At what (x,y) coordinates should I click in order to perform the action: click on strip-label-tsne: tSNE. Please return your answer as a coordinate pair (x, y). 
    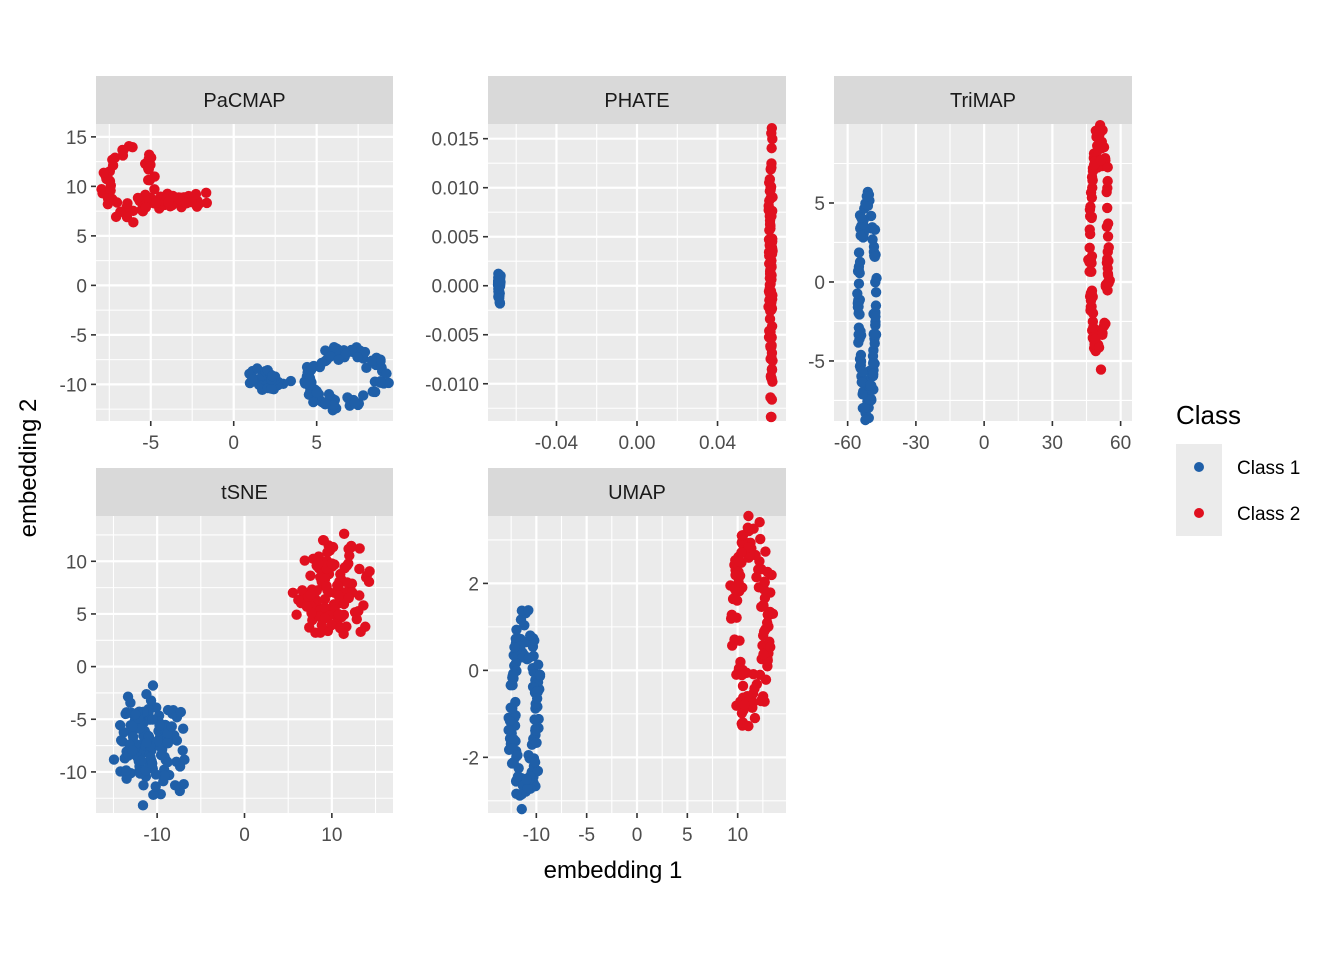
    Looking at the image, I should click on (244, 493).